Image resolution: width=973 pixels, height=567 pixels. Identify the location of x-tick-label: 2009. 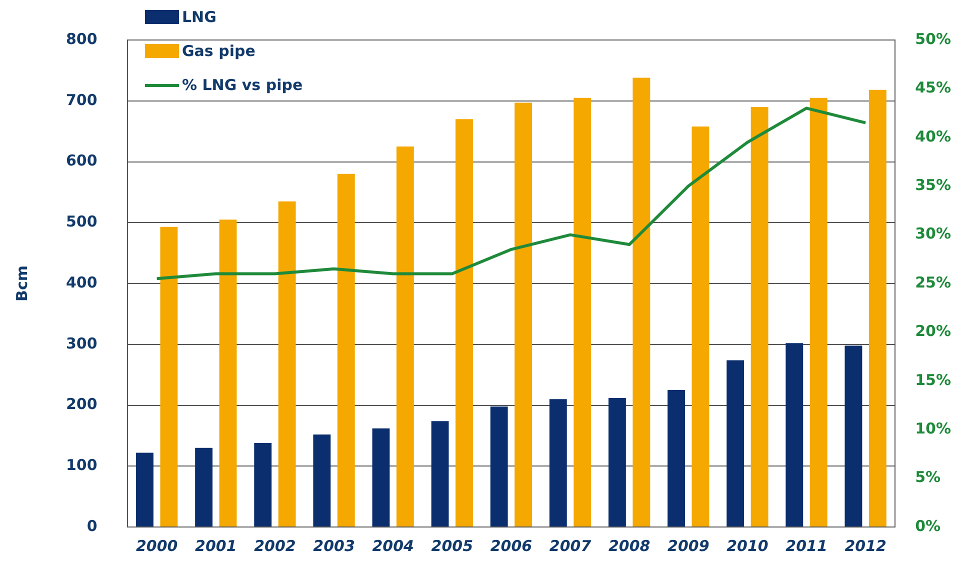
(689, 545).